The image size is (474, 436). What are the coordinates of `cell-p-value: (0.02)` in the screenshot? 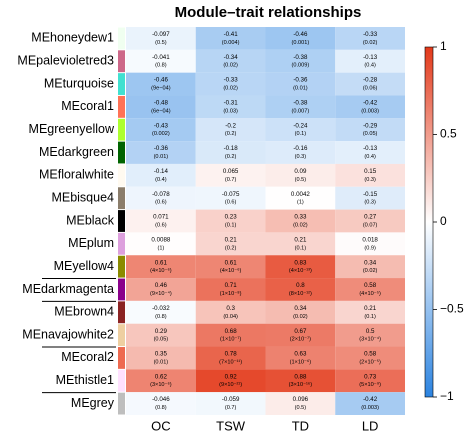 It's located at (300, 225).